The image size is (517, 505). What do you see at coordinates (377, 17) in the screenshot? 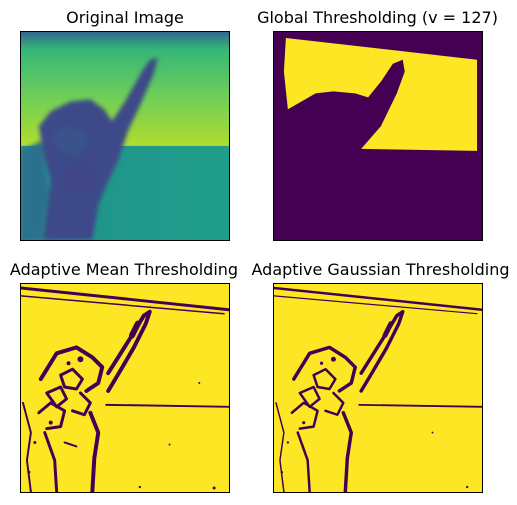
I see `panel-title-global: Global Thresholding (v = 127)` at bounding box center [377, 17].